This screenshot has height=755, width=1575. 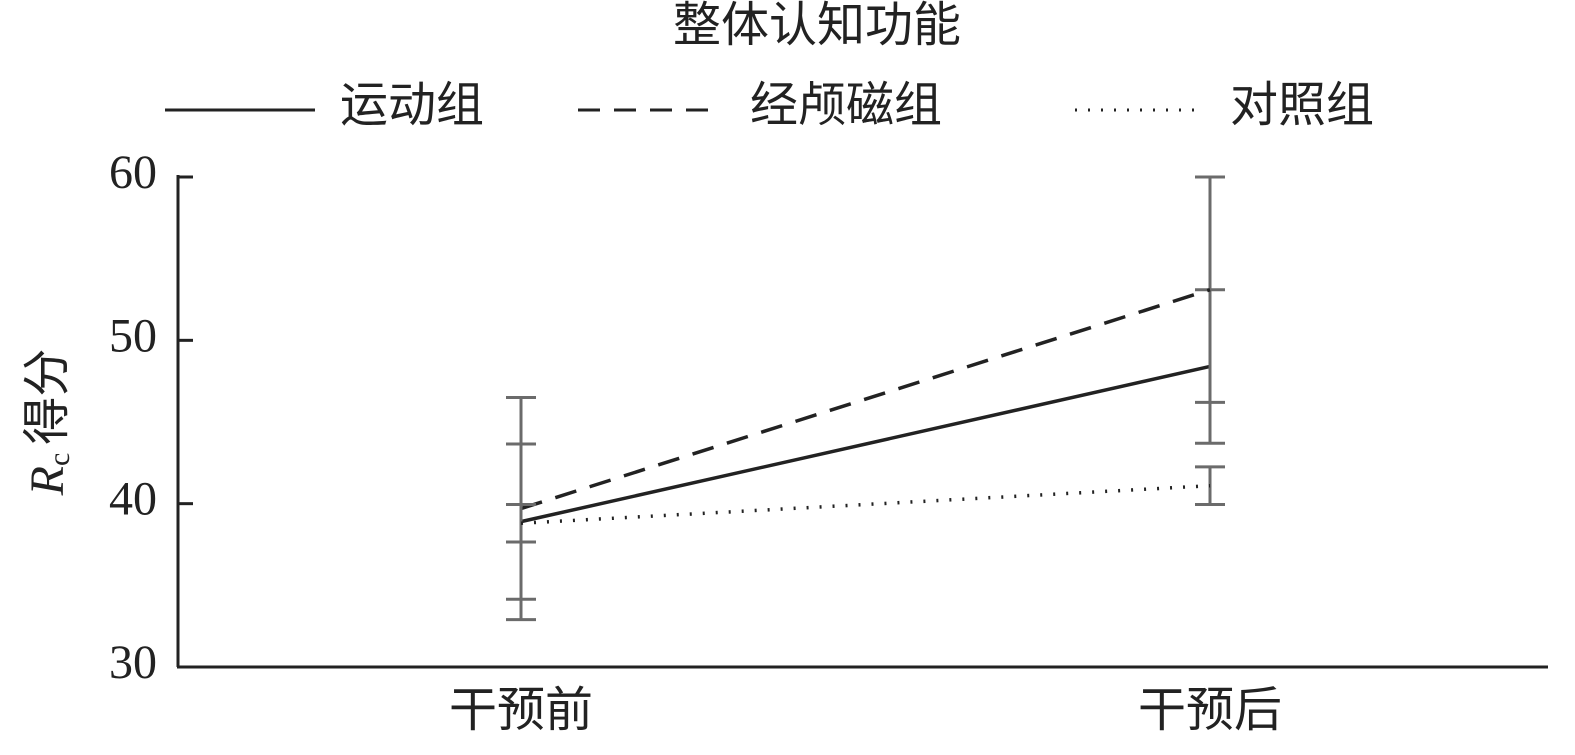 What do you see at coordinates (817, 26) in the screenshot?
I see `chart-title: 整体认知功能` at bounding box center [817, 26].